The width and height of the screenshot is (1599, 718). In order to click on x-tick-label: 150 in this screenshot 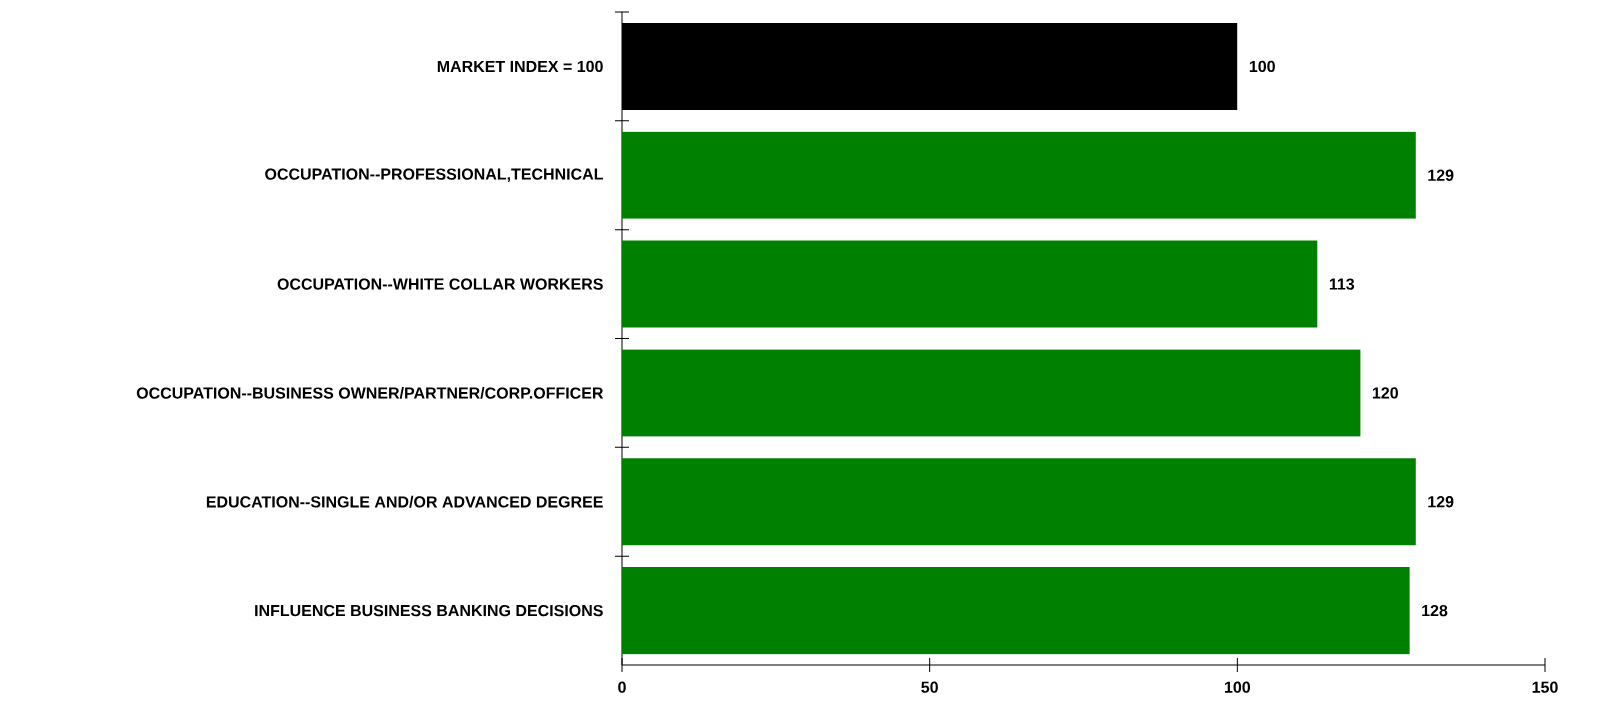, I will do `click(1545, 687)`.